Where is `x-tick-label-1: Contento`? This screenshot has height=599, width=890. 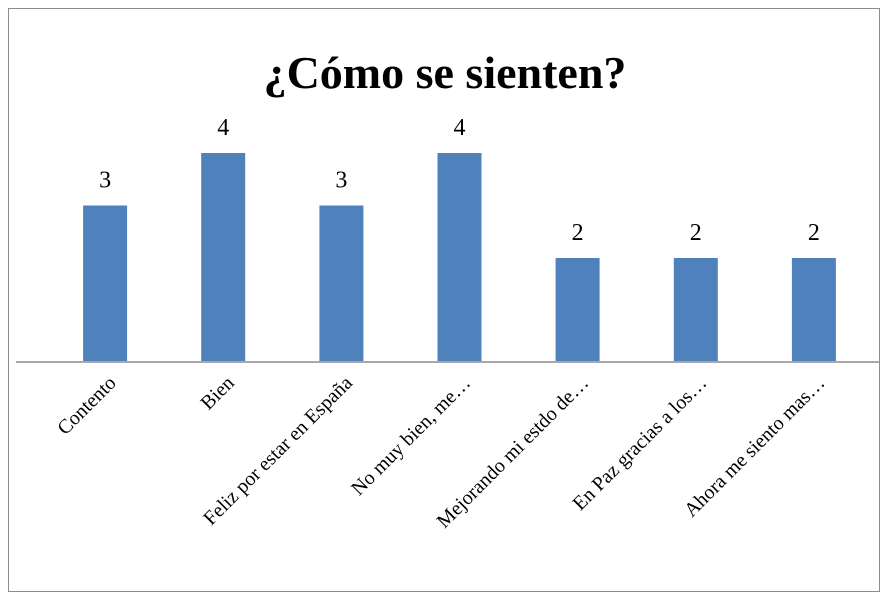 x-tick-label-1: Contento is located at coordinates (86, 405).